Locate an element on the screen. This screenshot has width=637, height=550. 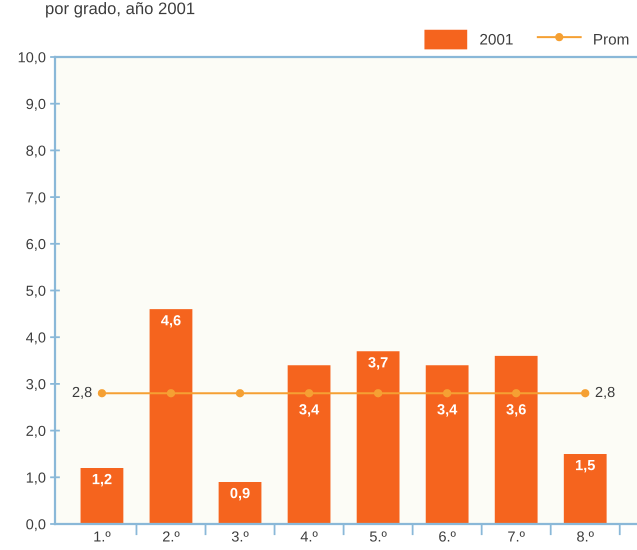
x-tick-label: 7.º is located at coordinates (516, 536).